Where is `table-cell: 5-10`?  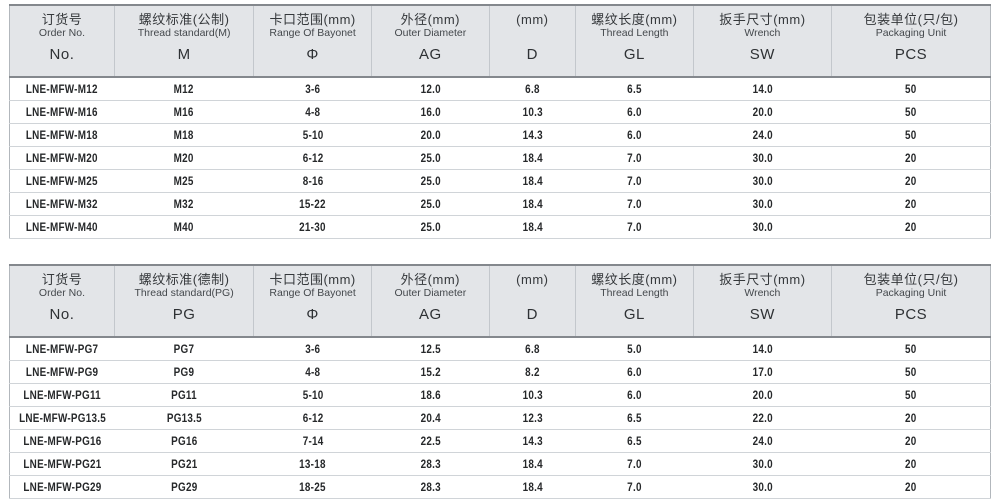 table-cell: 5-10 is located at coordinates (312, 135).